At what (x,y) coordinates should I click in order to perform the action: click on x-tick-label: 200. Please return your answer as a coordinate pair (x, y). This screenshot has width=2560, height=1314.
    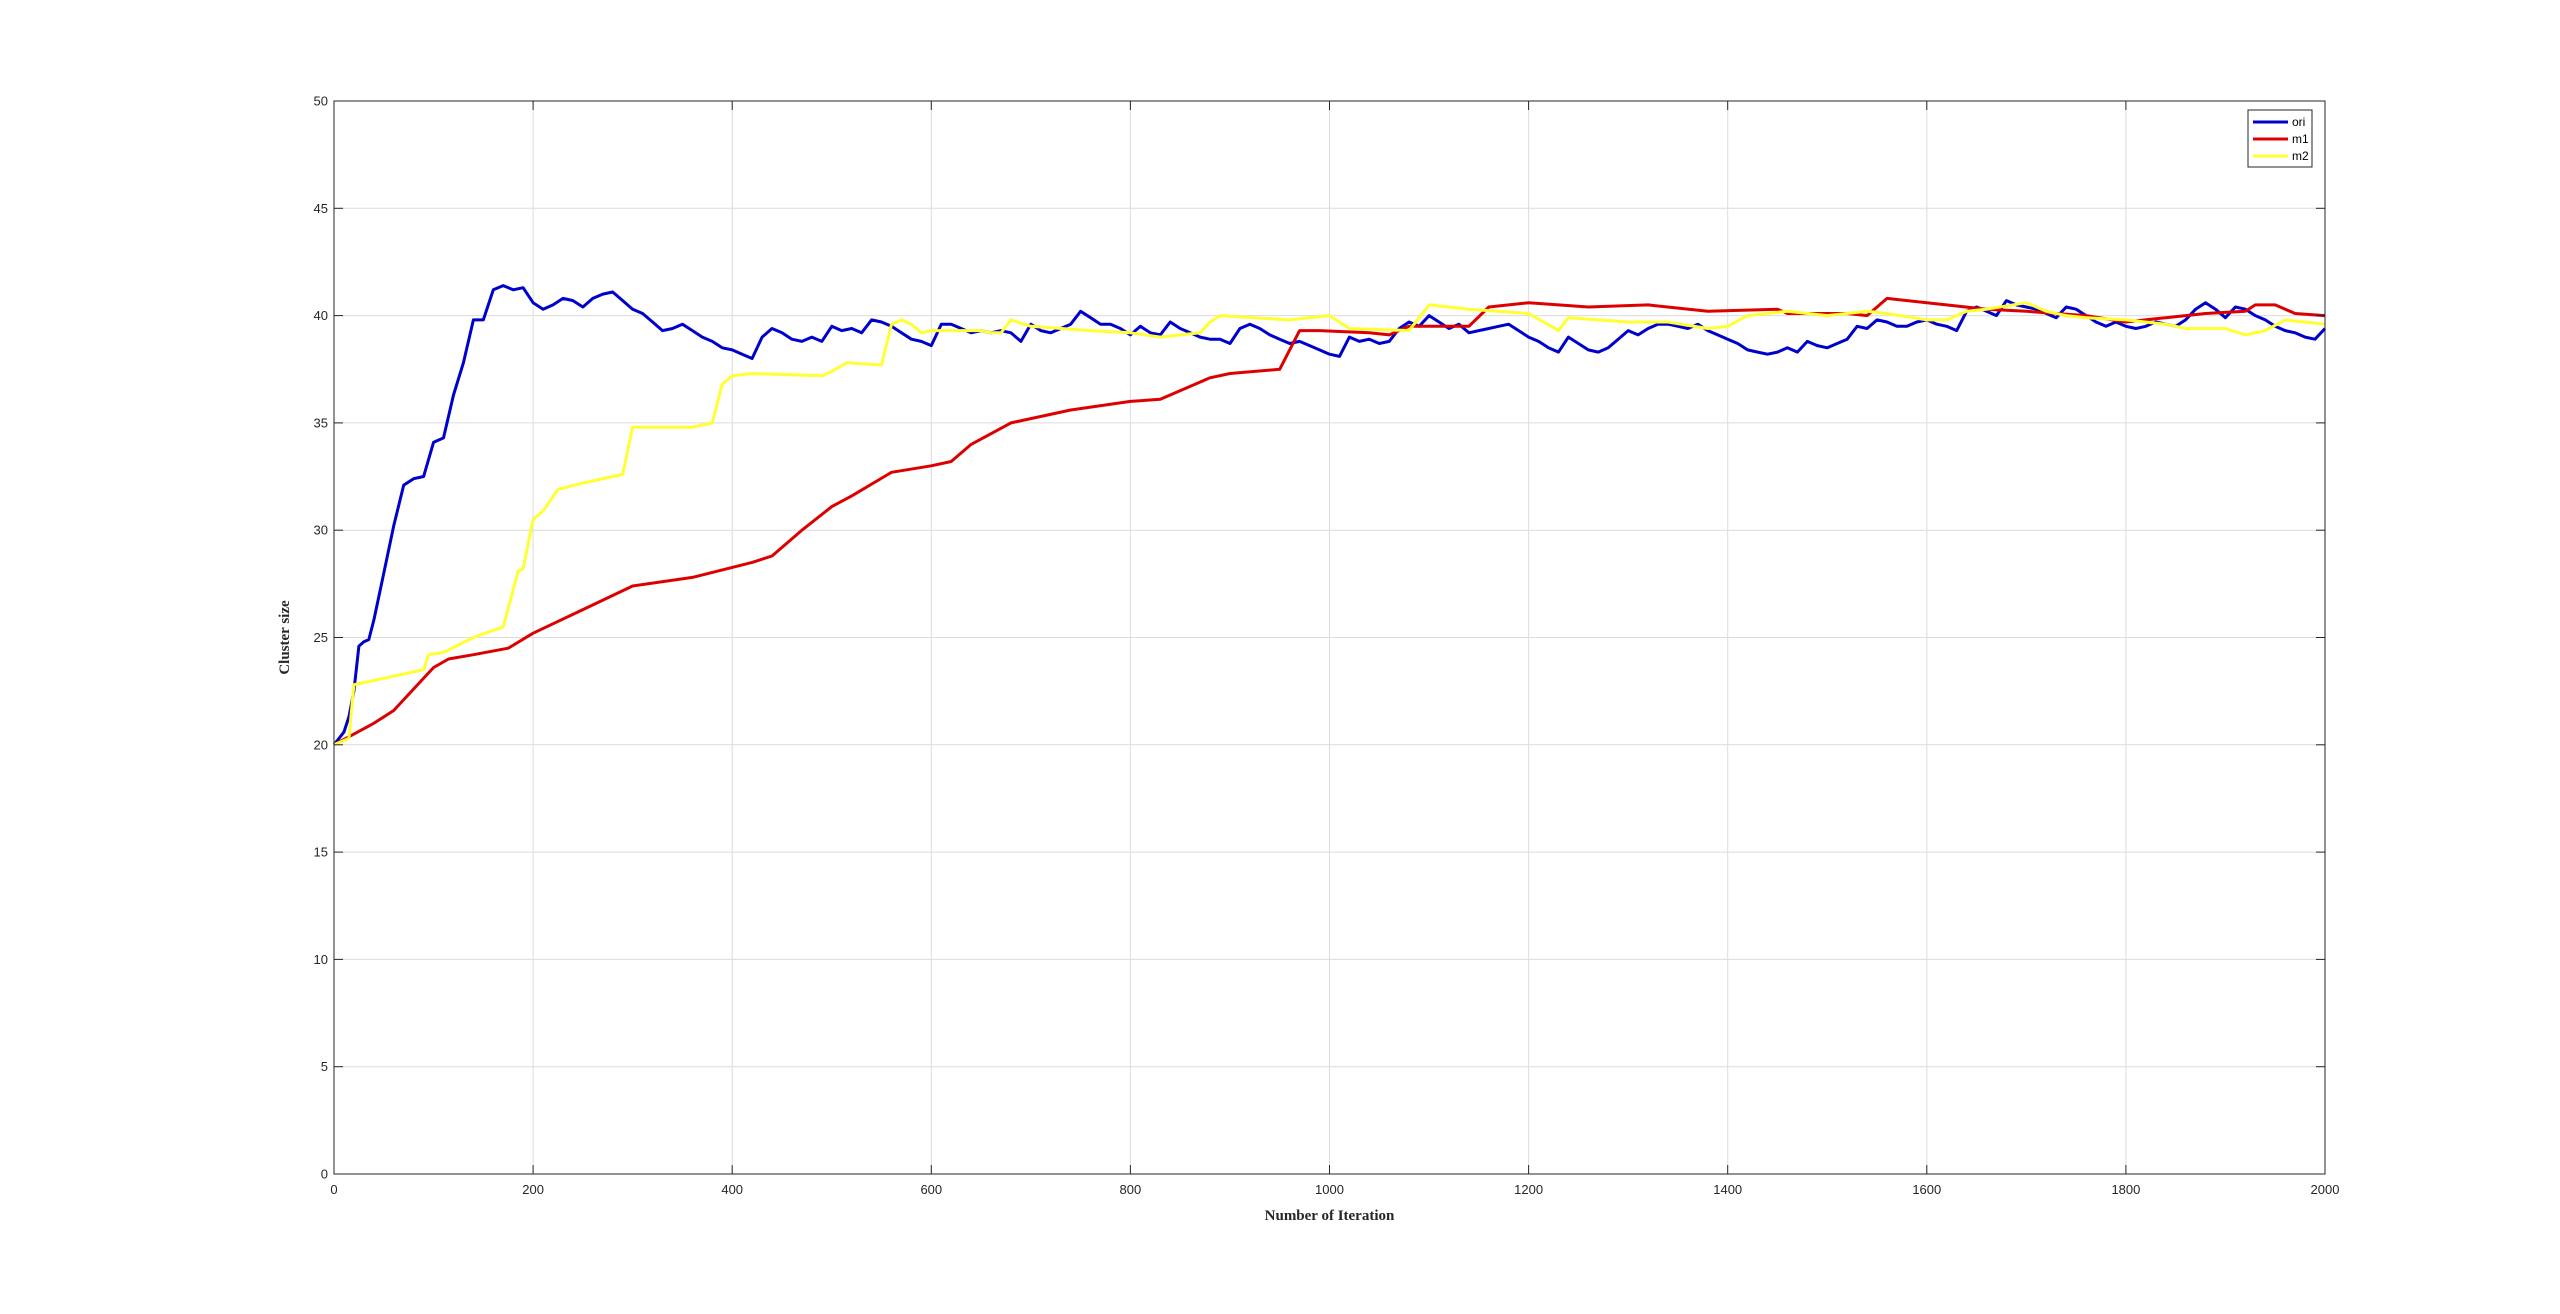
    Looking at the image, I should click on (533, 1189).